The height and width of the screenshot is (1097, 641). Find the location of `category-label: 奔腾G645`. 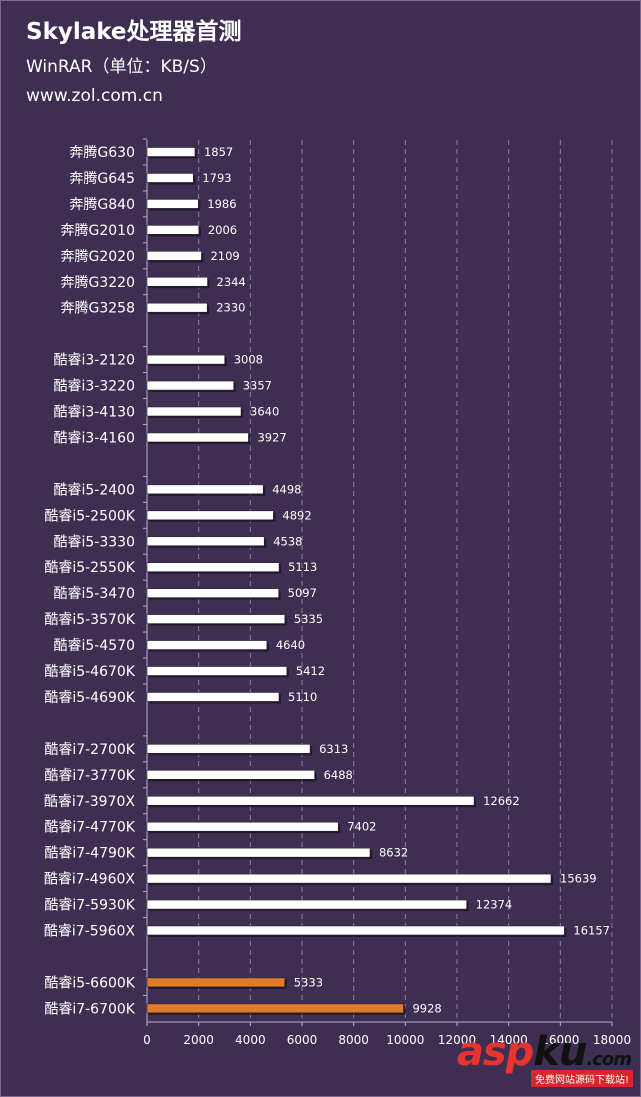

category-label: 奔腾G645 is located at coordinates (102, 178).